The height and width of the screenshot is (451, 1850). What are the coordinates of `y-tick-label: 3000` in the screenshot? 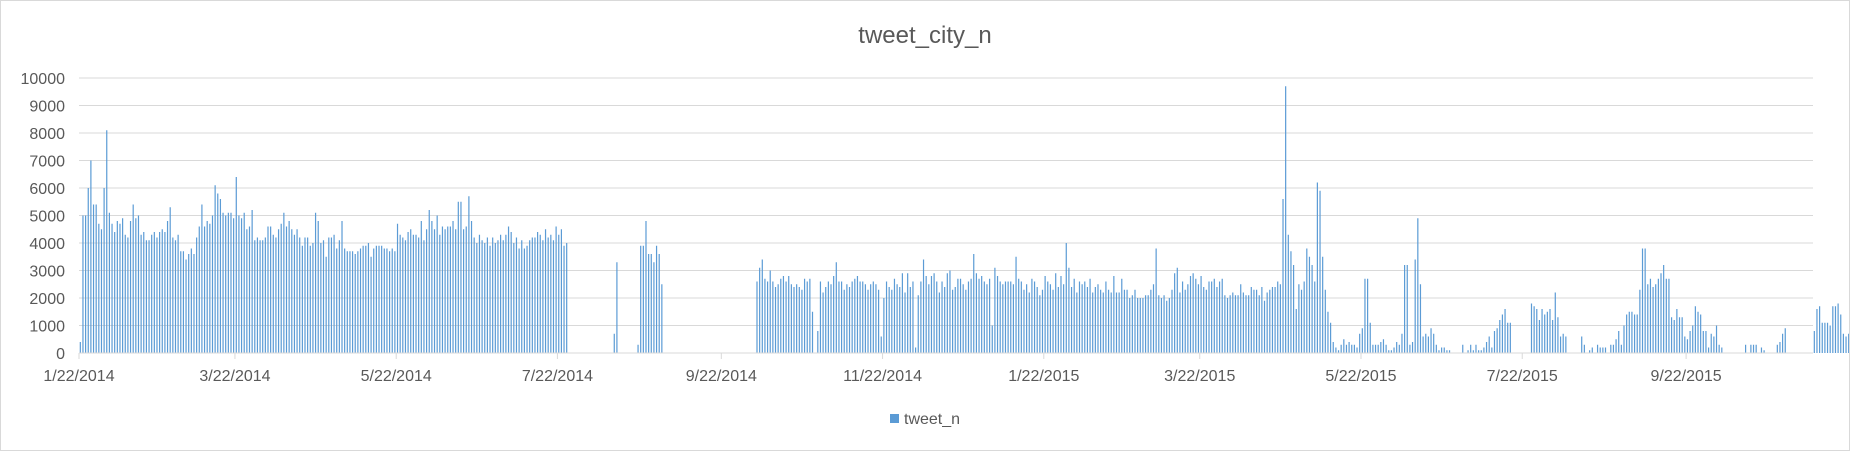 It's located at (47, 272).